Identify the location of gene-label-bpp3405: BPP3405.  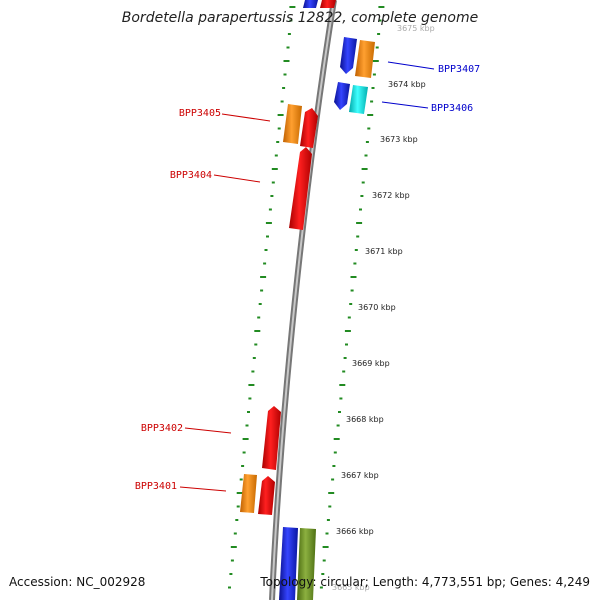
(200, 113).